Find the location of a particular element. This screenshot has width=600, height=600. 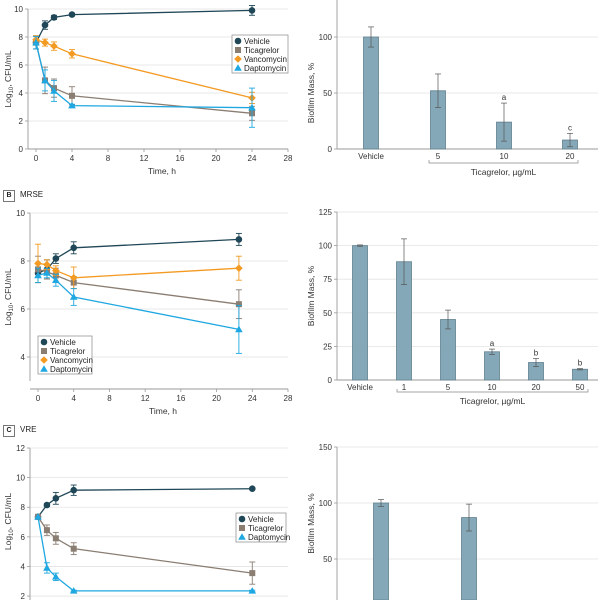

x-tick-label: 5 is located at coordinates (438, 156).